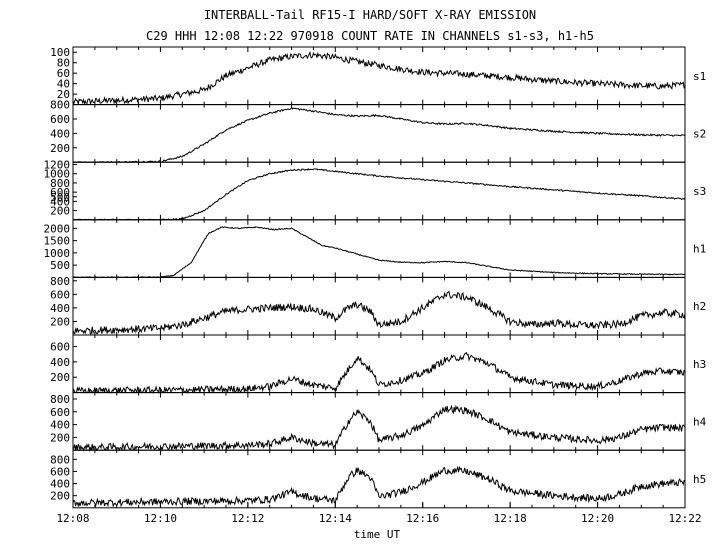 Image resolution: width=720 pixels, height=550 pixels. Describe the element at coordinates (63, 63) in the screenshot. I see `y-tick-label: 80` at that location.